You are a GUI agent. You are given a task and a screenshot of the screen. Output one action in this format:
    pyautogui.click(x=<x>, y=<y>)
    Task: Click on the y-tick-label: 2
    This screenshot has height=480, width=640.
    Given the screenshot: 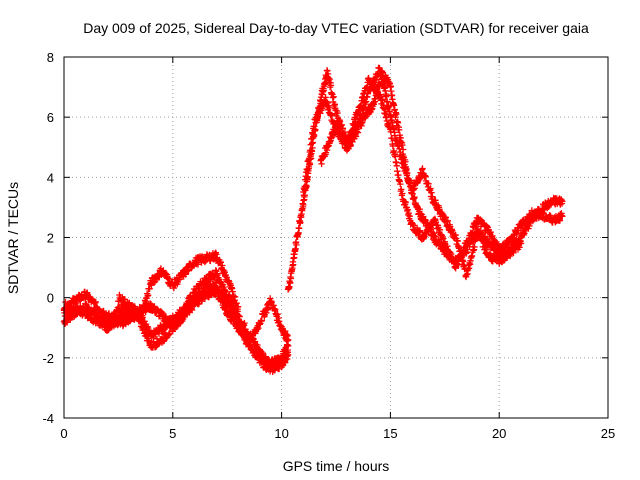 What is the action you would take?
    pyautogui.click(x=50, y=238)
    